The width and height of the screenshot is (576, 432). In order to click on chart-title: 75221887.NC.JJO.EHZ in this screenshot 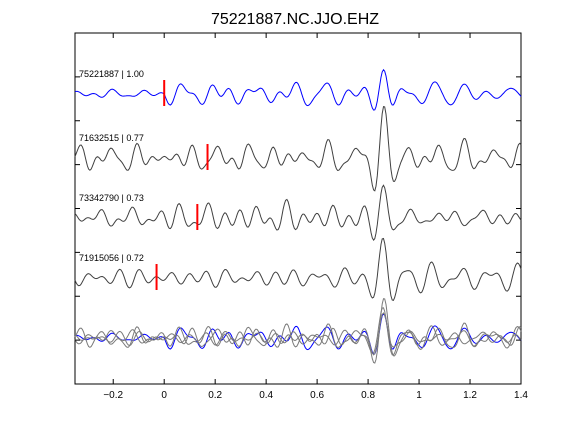, I will do `click(295, 19)`.